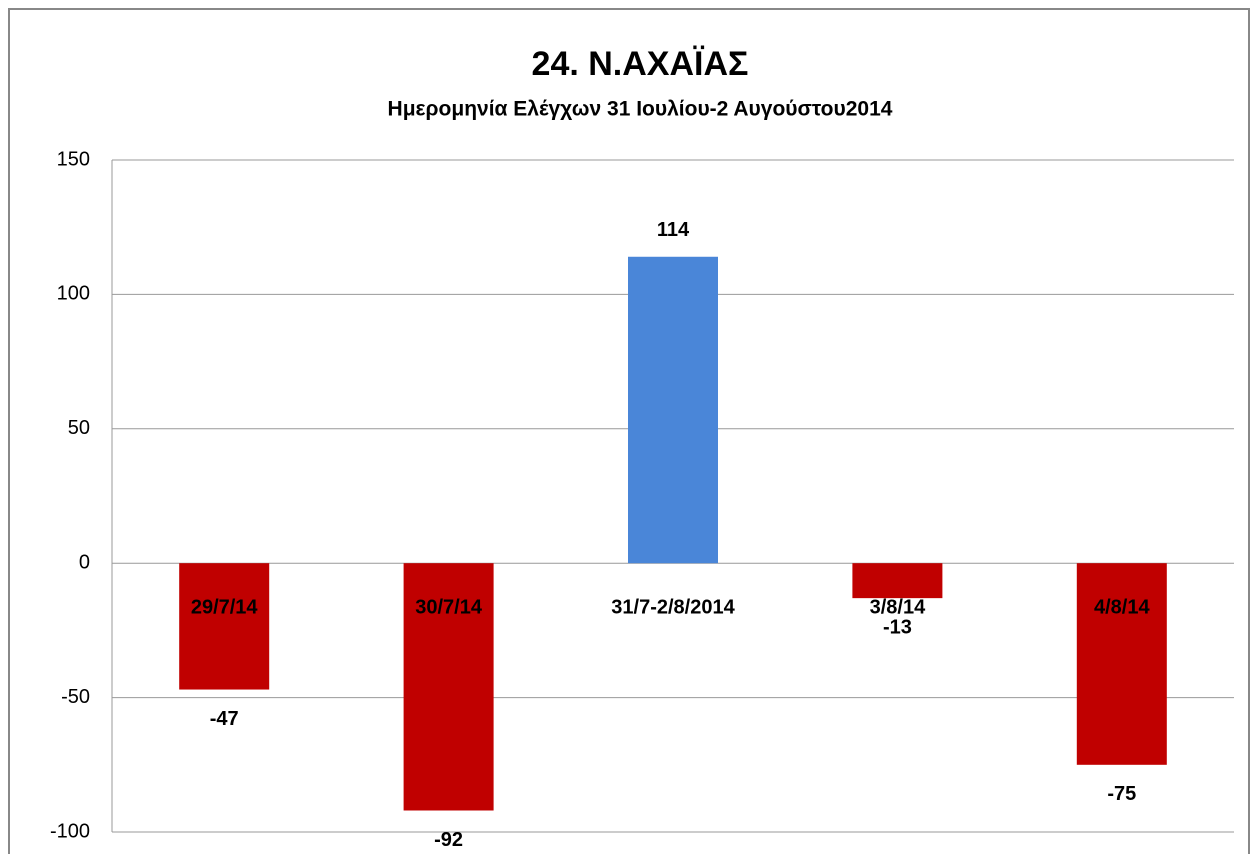  What do you see at coordinates (224, 719) in the screenshot?
I see `data-label: -47` at bounding box center [224, 719].